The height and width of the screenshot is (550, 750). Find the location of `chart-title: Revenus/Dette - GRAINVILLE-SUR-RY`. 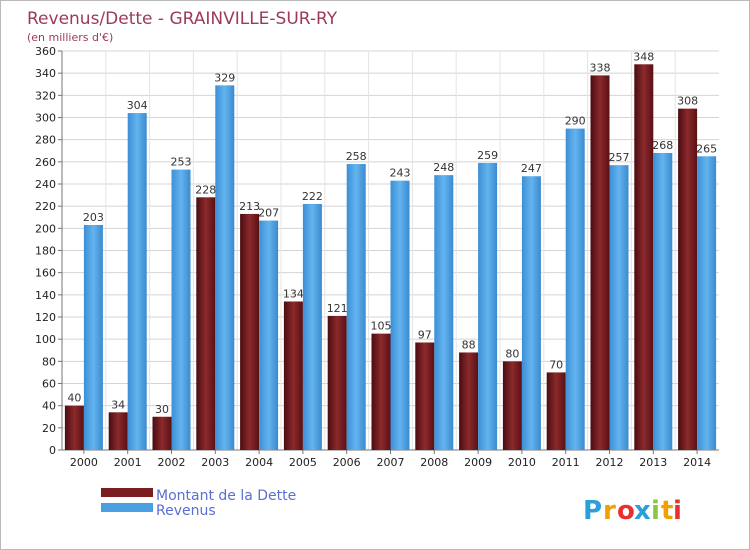

chart-title: Revenus/Dette - GRAINVILLE-SUR-RY is located at coordinates (182, 19).